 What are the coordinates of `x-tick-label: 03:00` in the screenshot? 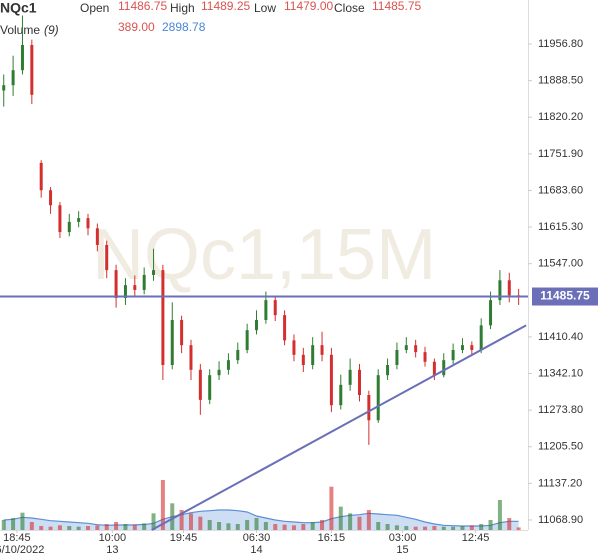 It's located at (403, 538).